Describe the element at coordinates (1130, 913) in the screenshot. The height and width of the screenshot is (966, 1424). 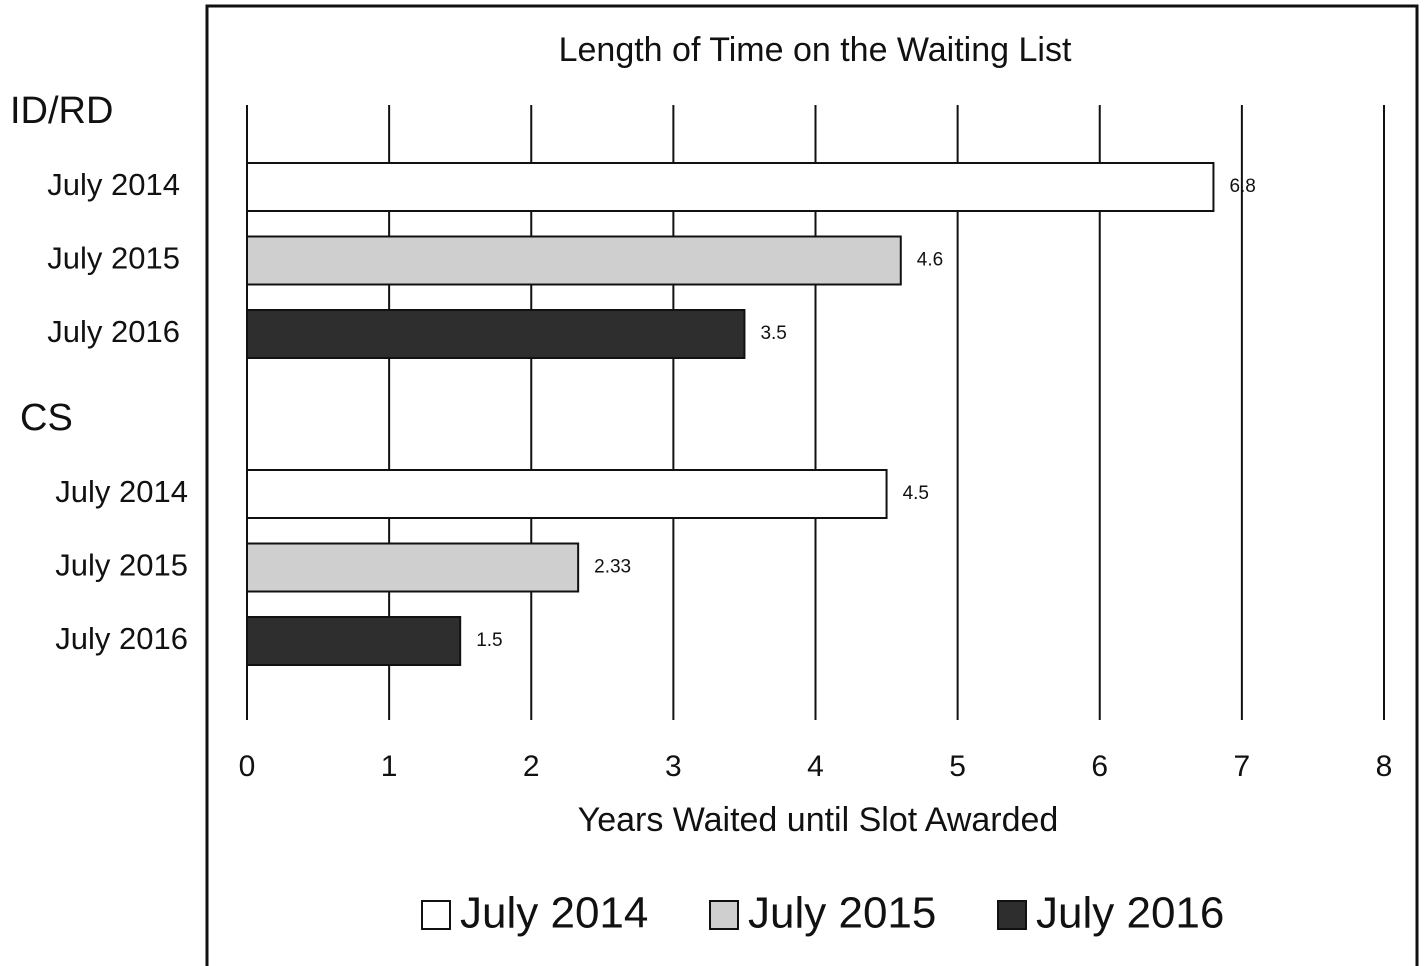
I see `legend-label: July 2016` at that location.